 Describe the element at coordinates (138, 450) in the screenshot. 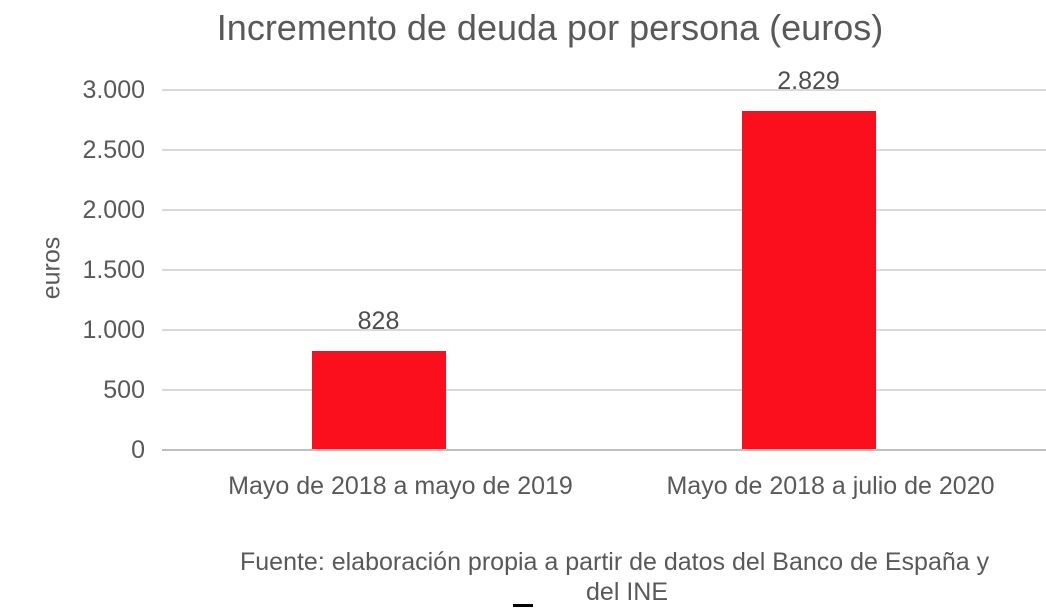

I see `y-tick-label: 0` at that location.